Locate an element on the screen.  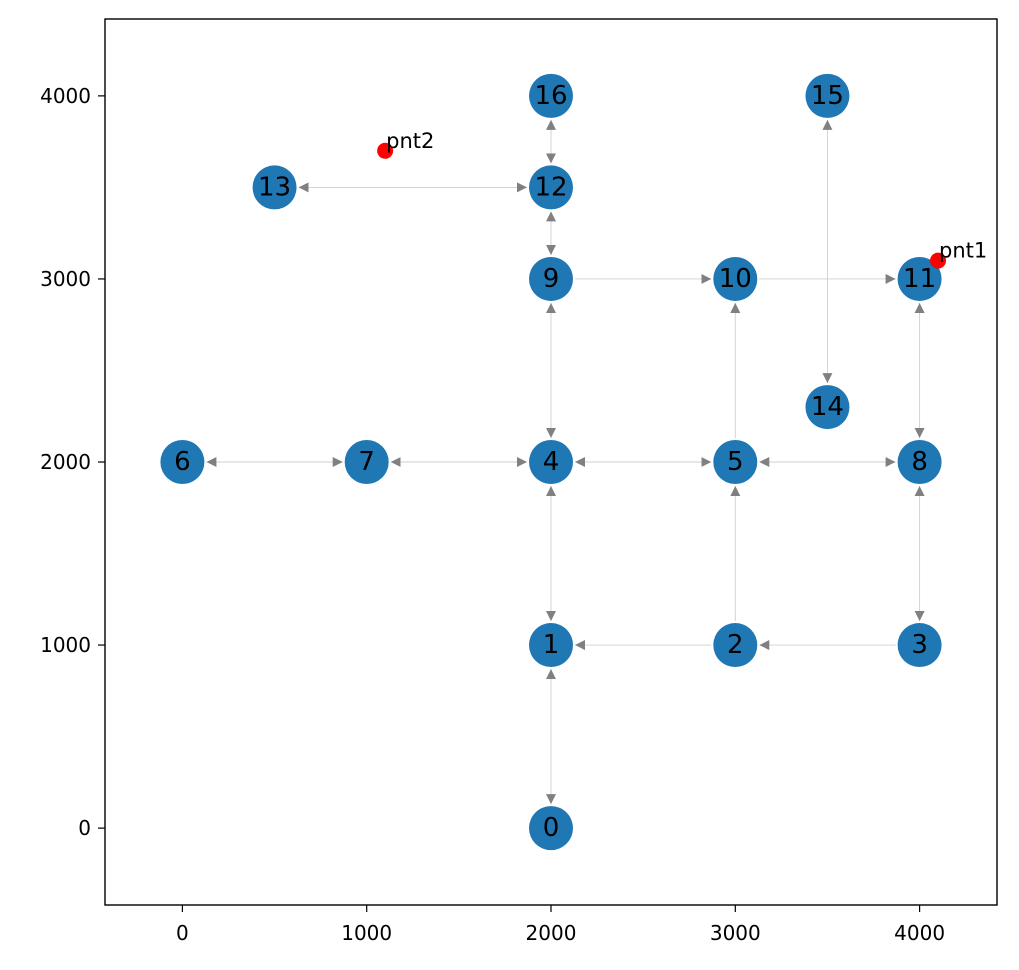
x-tick-label-2000: 2000 is located at coordinates (551, 933).